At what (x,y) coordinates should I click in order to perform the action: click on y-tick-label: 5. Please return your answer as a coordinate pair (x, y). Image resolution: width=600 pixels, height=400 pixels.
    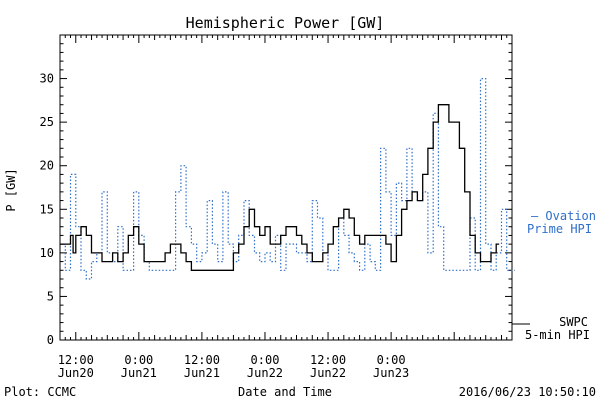
    Looking at the image, I should click on (50, 296).